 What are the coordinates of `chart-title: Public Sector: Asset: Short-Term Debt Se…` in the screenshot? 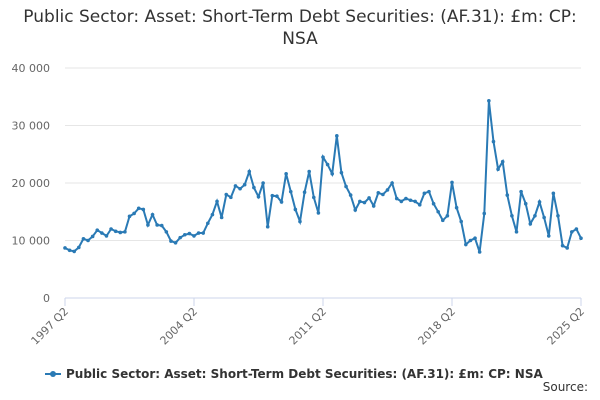 It's located at (300, 28).